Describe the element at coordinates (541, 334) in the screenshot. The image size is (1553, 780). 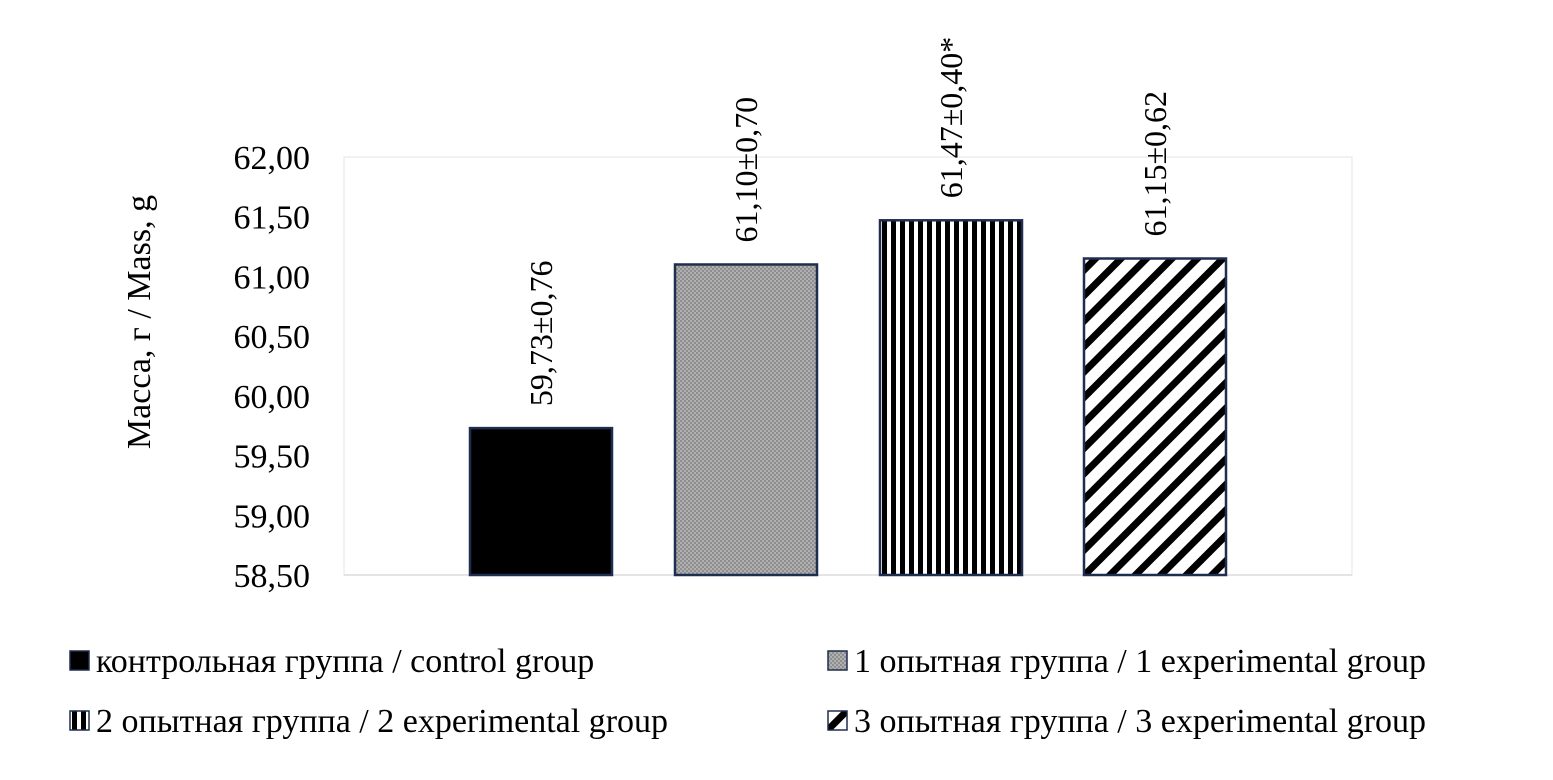
I see `data-label: 59,73±0,76` at that location.